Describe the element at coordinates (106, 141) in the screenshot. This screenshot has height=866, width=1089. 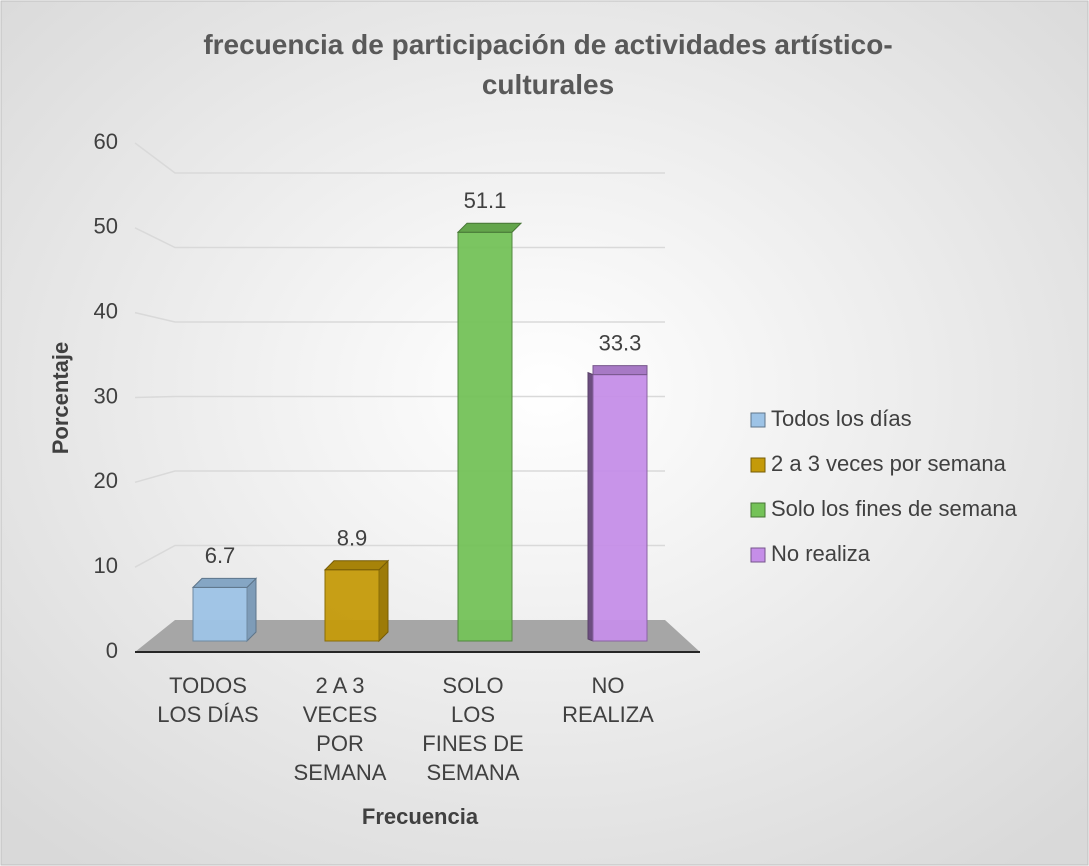
I see `y-tick-label: 60` at that location.